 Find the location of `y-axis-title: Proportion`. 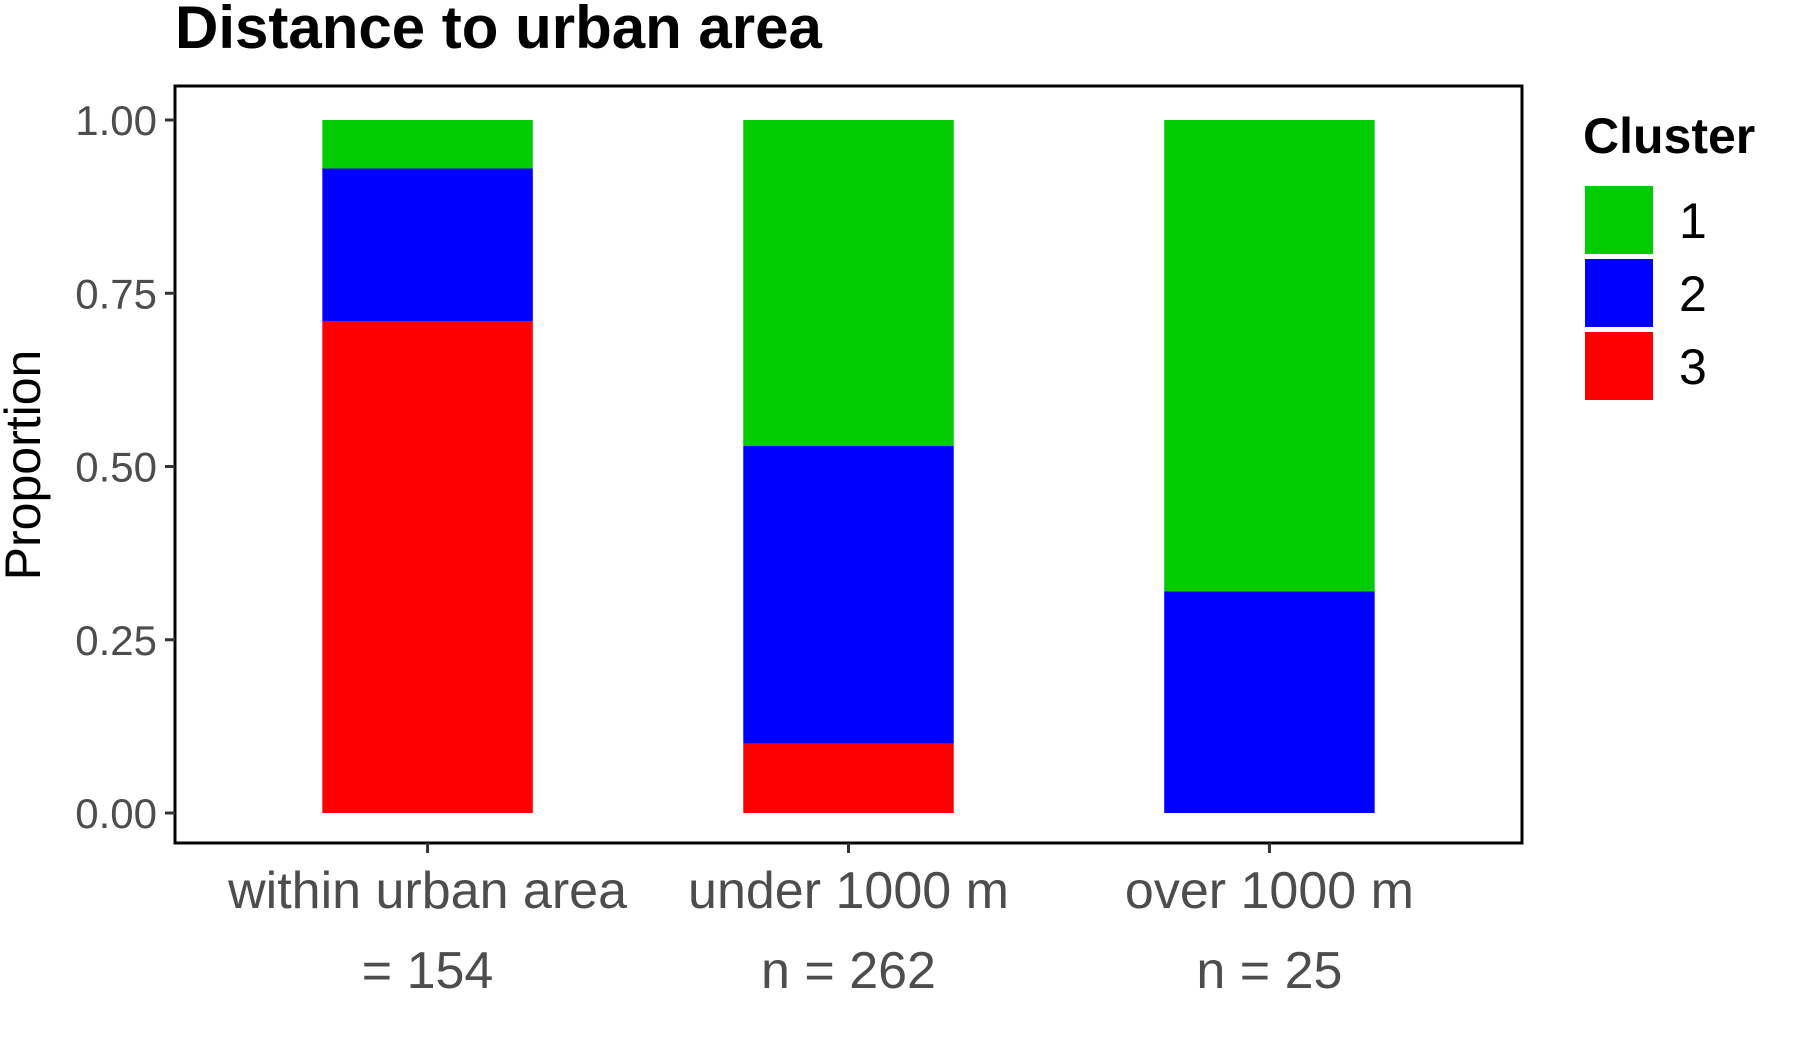

y-axis-title: Proportion is located at coordinates (25, 465).